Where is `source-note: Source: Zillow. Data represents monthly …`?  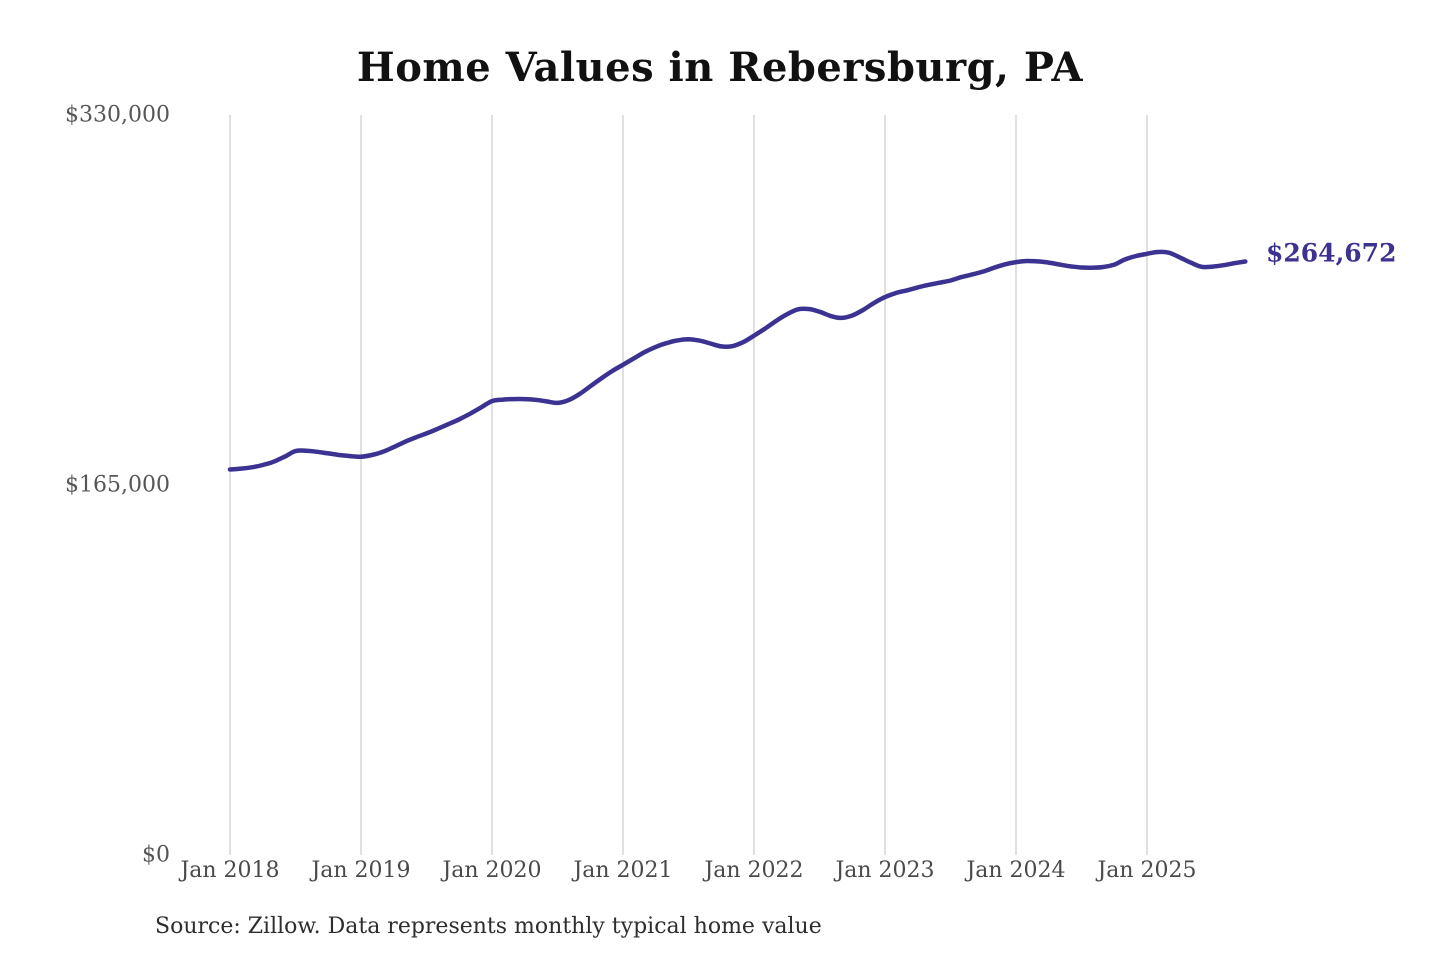 source-note: Source: Zillow. Data represents monthly … is located at coordinates (488, 926).